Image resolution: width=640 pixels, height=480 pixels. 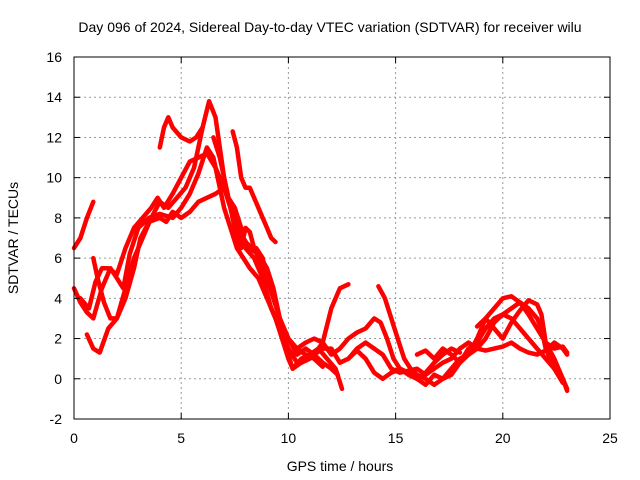 I want to click on y-tick-label: 12, so click(x=54, y=137).